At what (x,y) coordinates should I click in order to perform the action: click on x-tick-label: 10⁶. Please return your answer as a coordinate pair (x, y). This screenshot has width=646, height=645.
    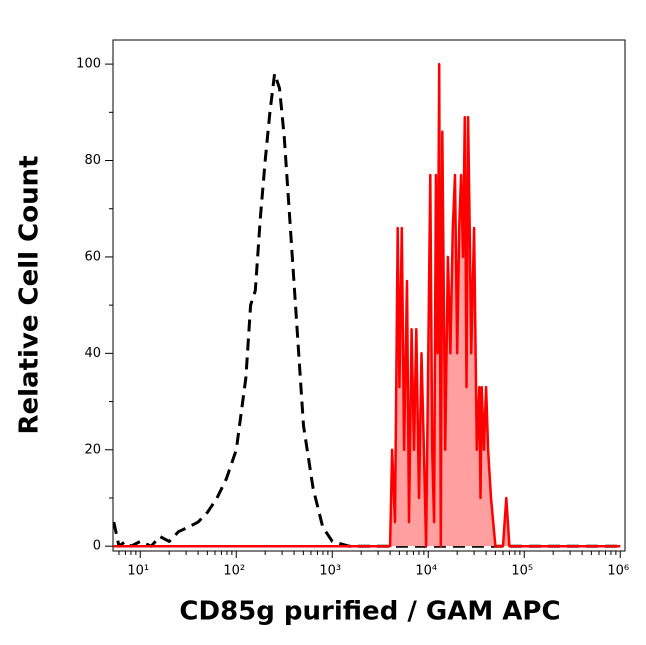
    Looking at the image, I should click on (618, 571).